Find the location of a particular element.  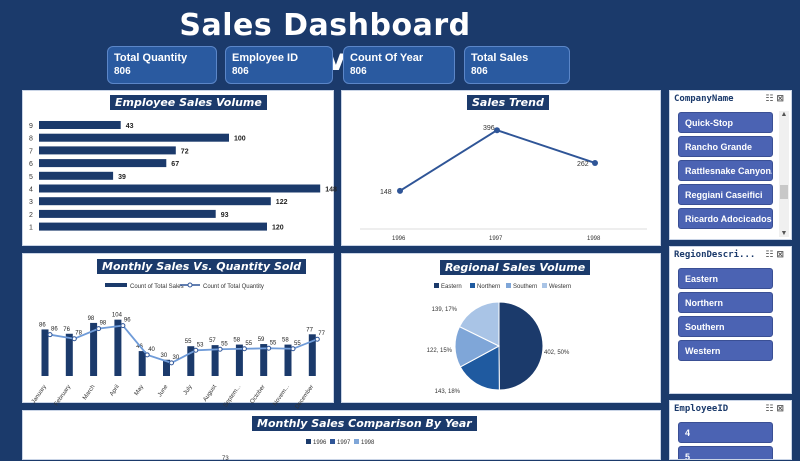

line-data-label: 53 is located at coordinates (200, 345).